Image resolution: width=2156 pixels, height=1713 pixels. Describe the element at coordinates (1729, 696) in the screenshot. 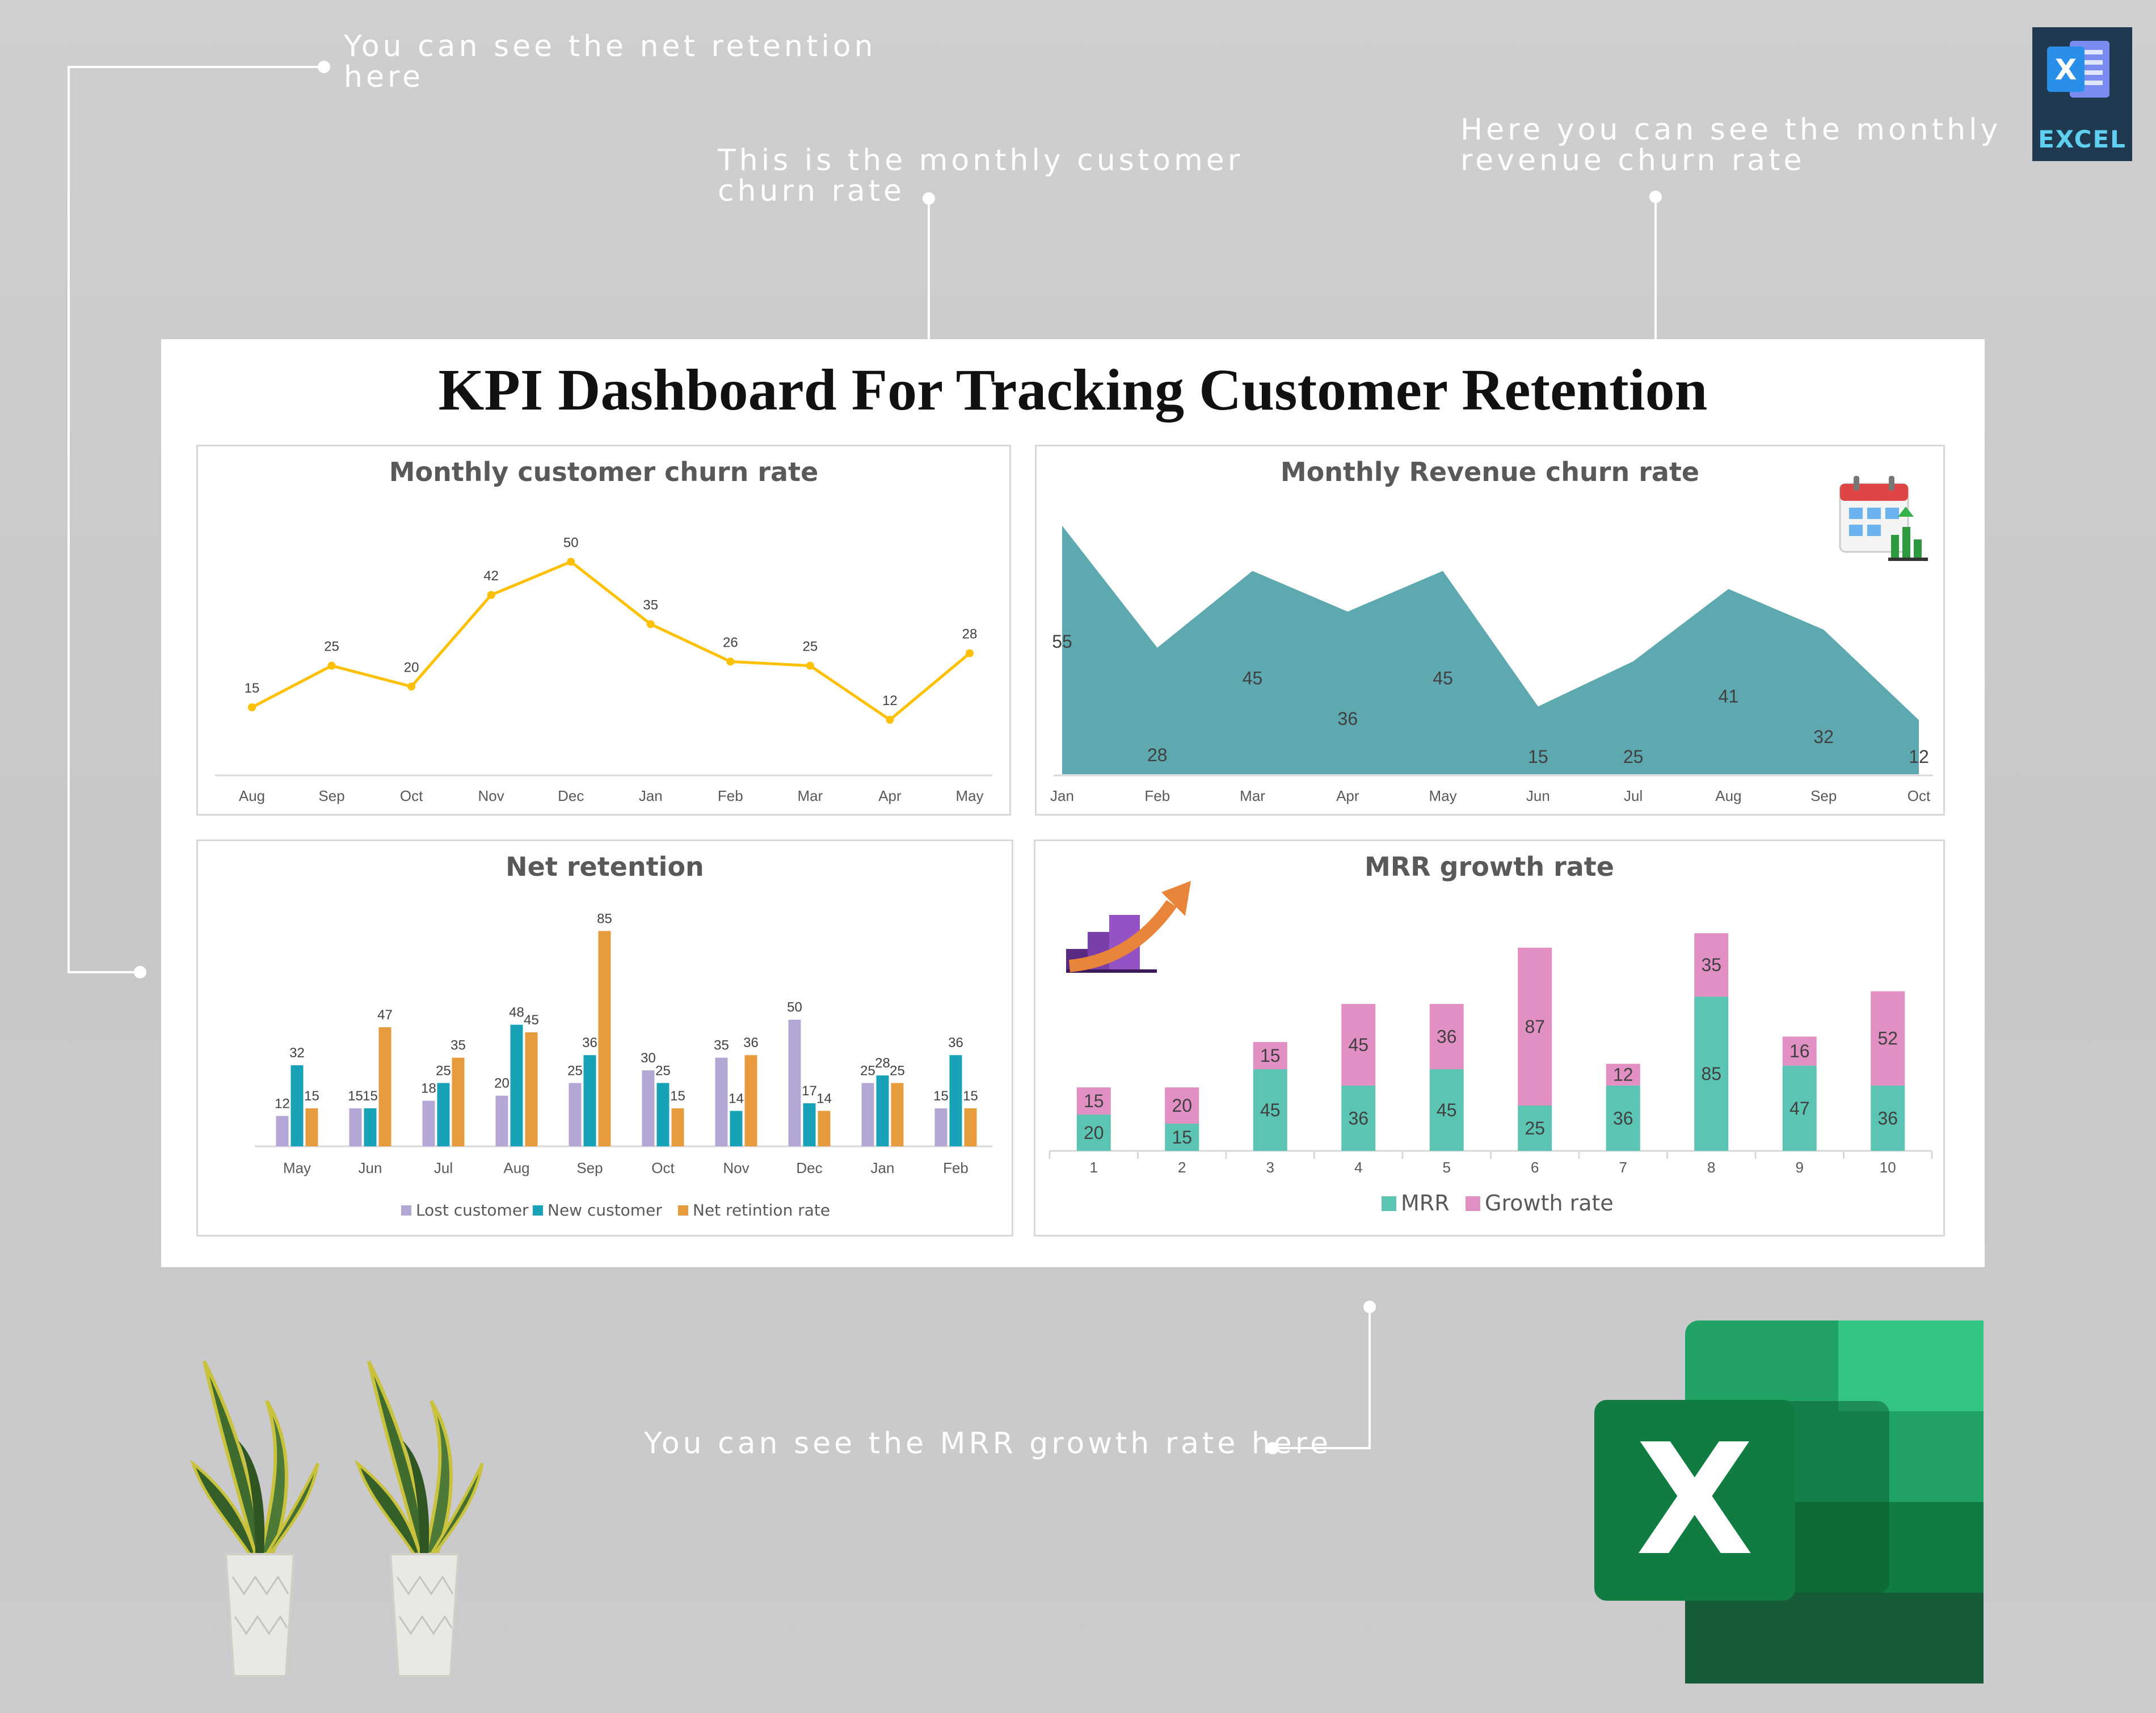

I see `data-label: 41` at that location.